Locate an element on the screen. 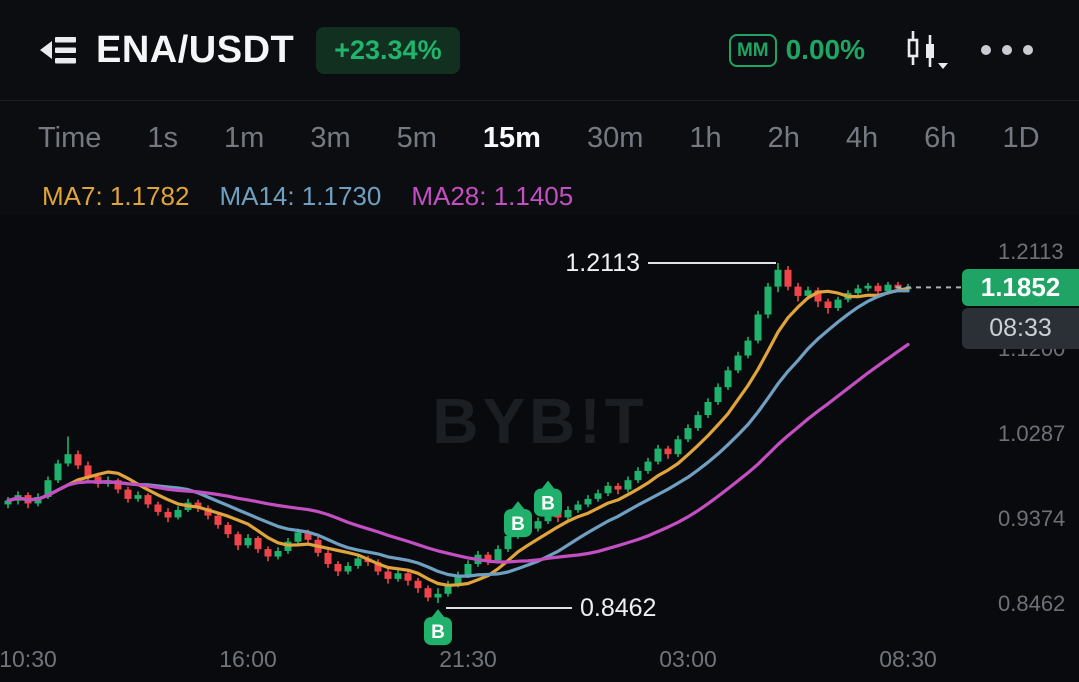 The image size is (1079, 682). tab-2h: 2h is located at coordinates (783, 137).